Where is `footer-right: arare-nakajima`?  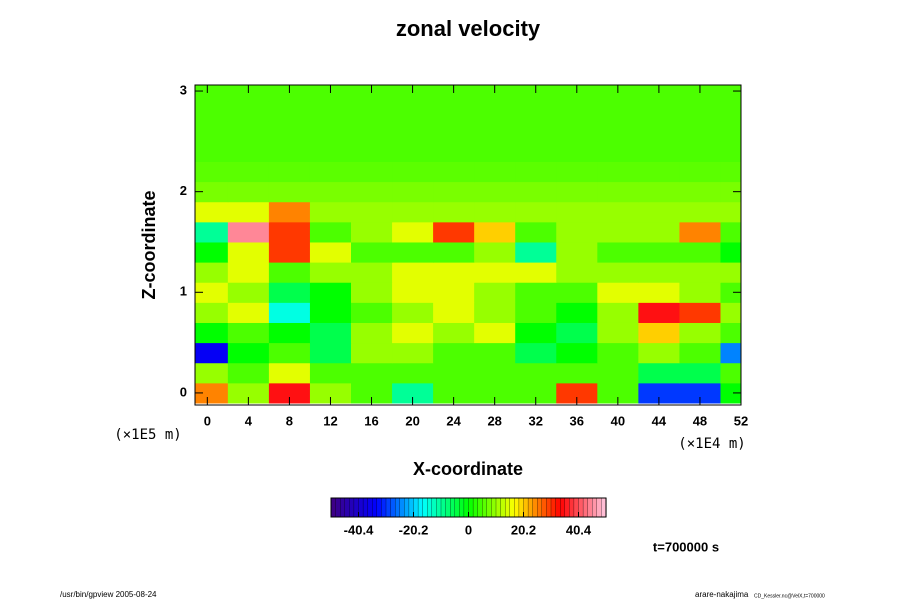 footer-right: arare-nakajima is located at coordinates (722, 594).